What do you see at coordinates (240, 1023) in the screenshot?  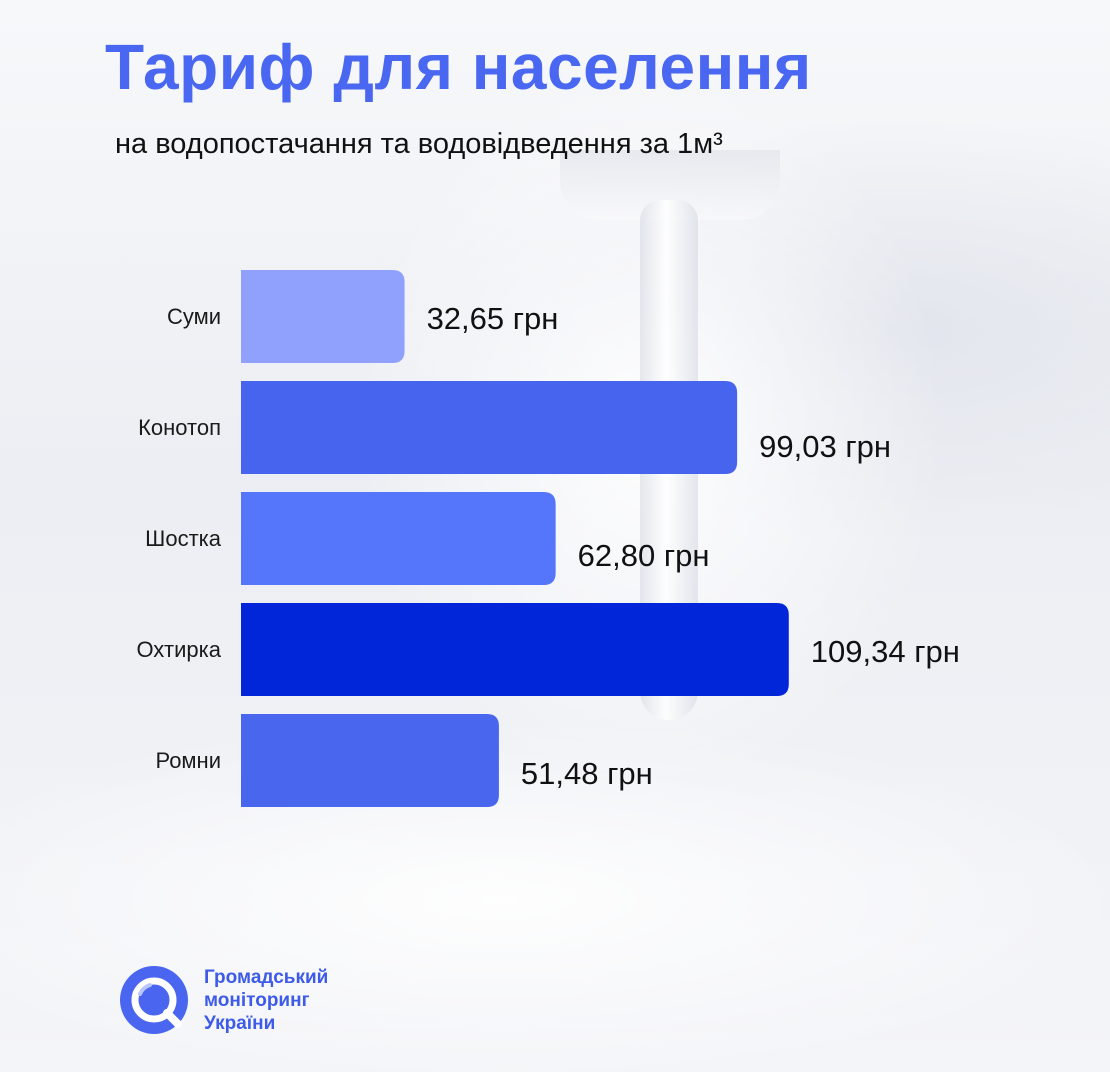 I see `logo-line-3: України` at bounding box center [240, 1023].